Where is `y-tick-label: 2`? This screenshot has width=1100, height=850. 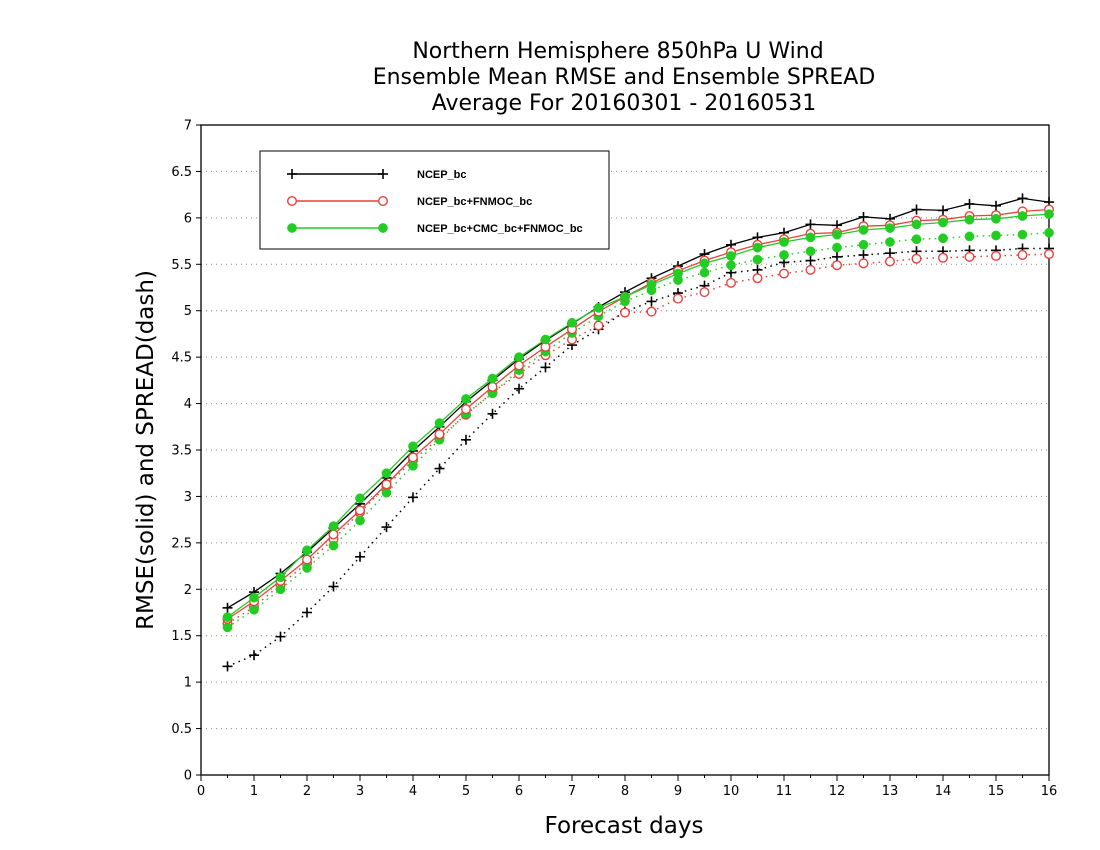
y-tick-label: 2 is located at coordinates (188, 590).